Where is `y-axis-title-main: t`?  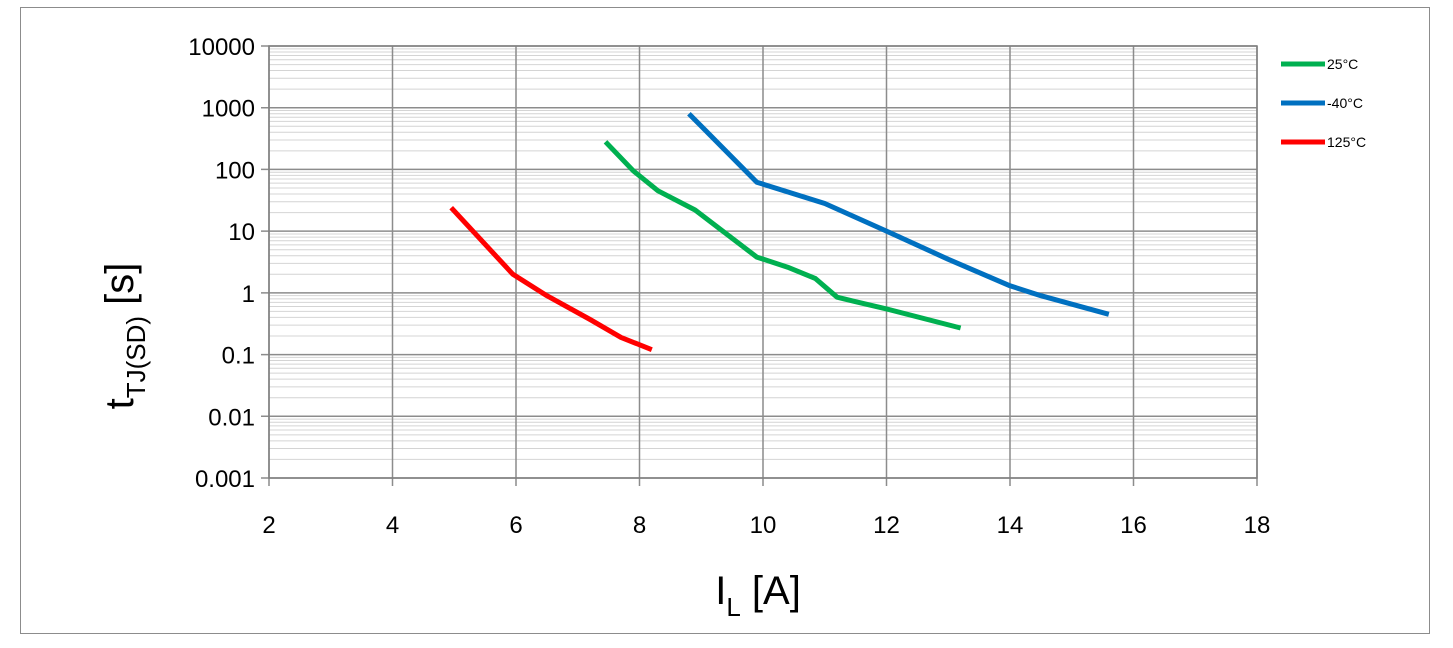 y-axis-title-main: t is located at coordinates (120, 403).